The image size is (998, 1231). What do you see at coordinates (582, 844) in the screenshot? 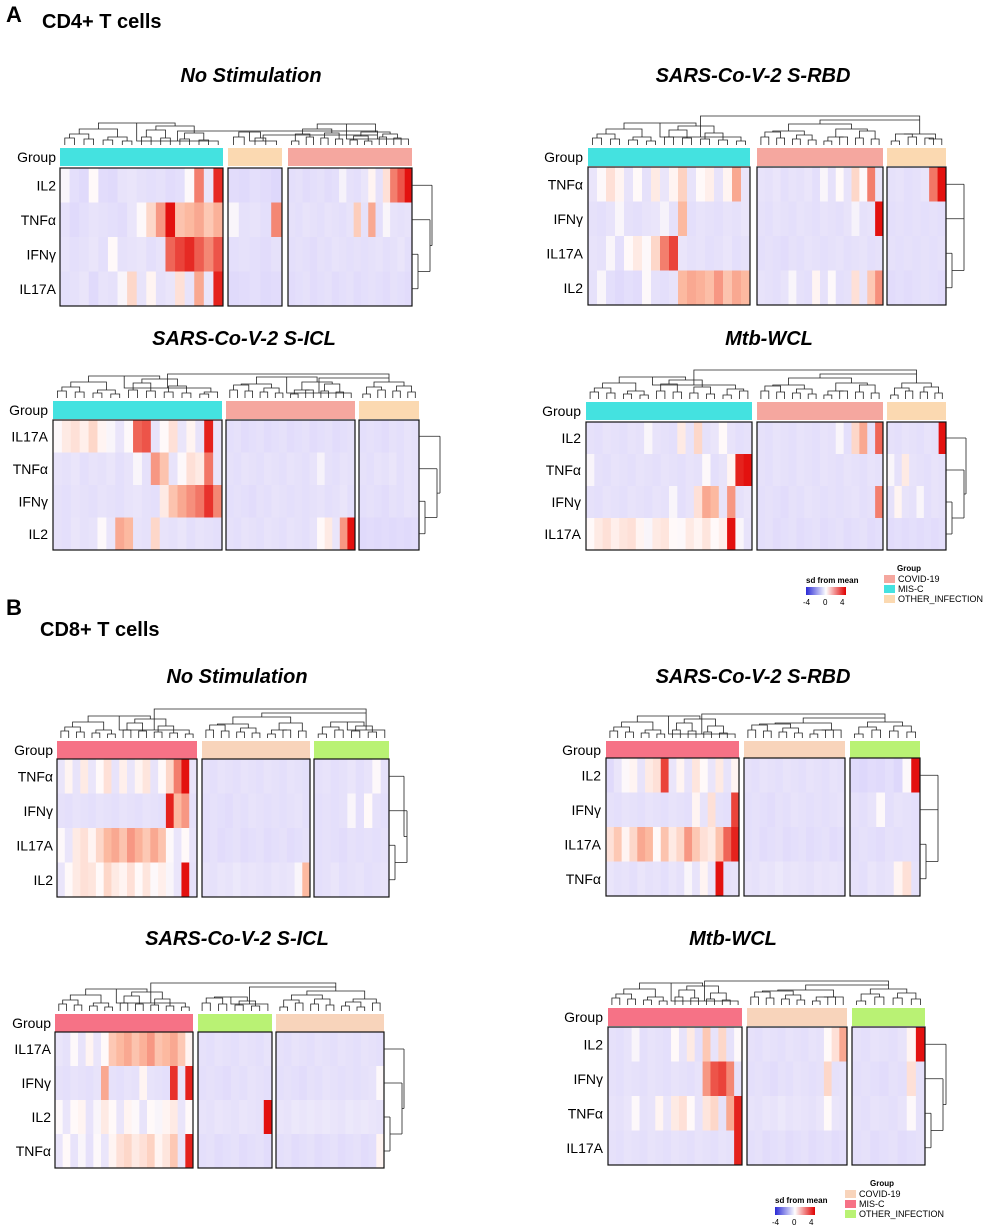
I see `row-label: IL17A` at bounding box center [582, 844].